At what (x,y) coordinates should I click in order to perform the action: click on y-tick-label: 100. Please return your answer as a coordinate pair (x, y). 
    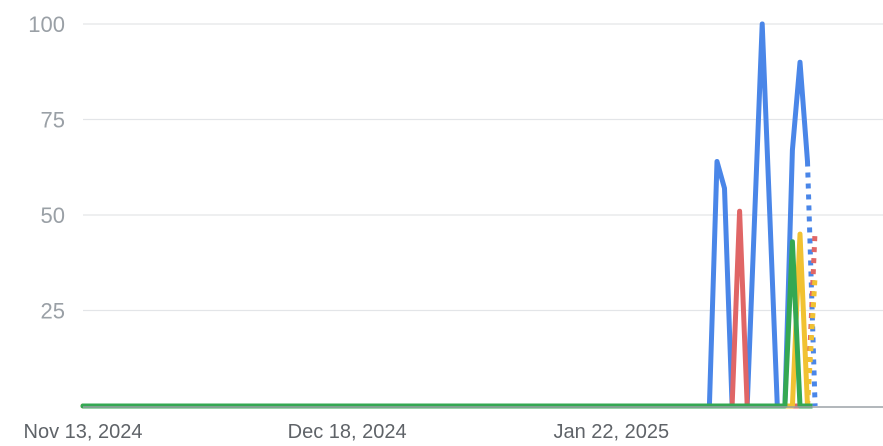
    Looking at the image, I should click on (46, 24).